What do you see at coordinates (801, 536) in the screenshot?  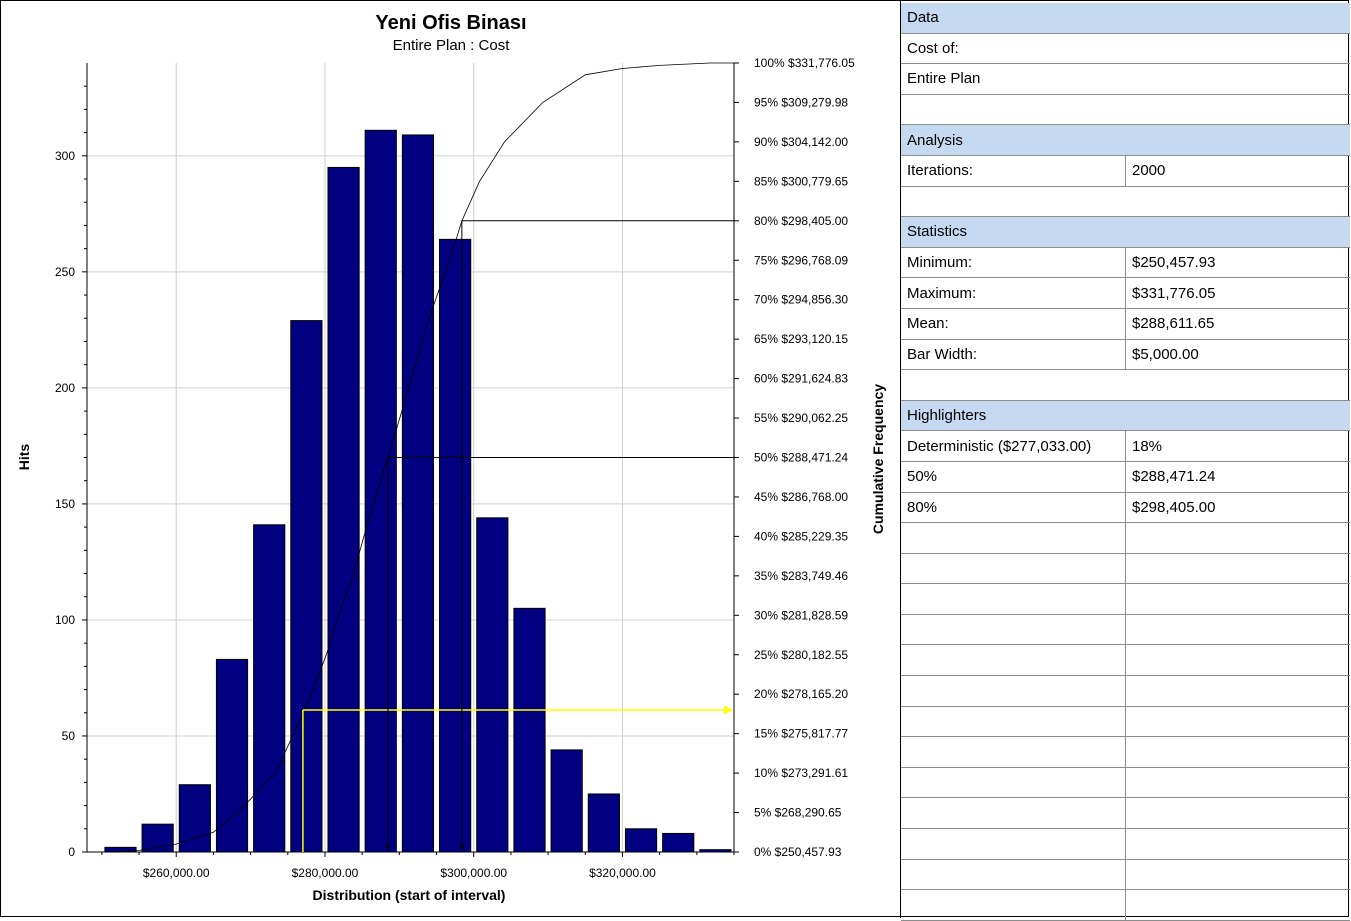 I see `y2-tick-label: 40% $285,229.35` at bounding box center [801, 536].